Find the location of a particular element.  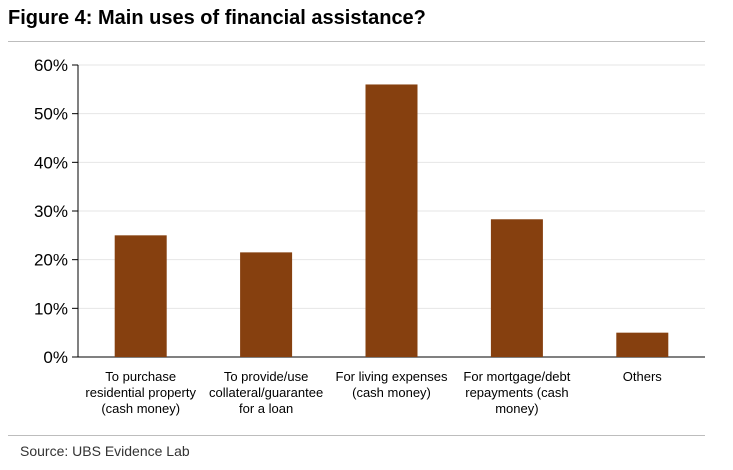

y-tick-label: 10% is located at coordinates (51, 308).